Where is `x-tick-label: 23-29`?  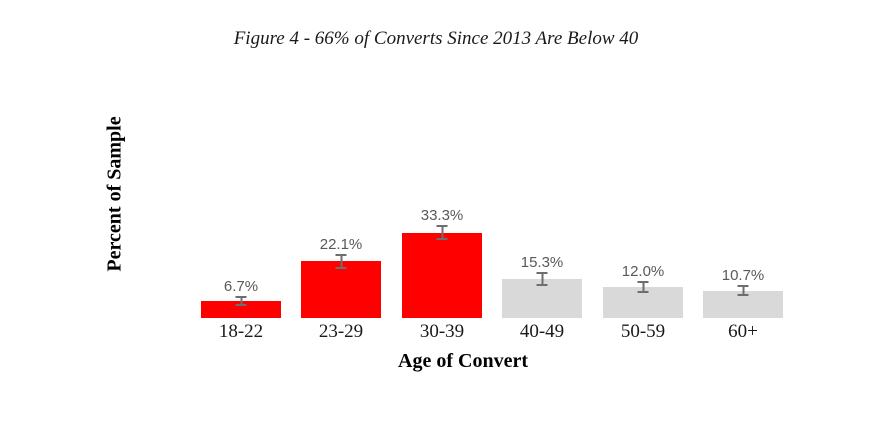 x-tick-label: 23-29 is located at coordinates (341, 331).